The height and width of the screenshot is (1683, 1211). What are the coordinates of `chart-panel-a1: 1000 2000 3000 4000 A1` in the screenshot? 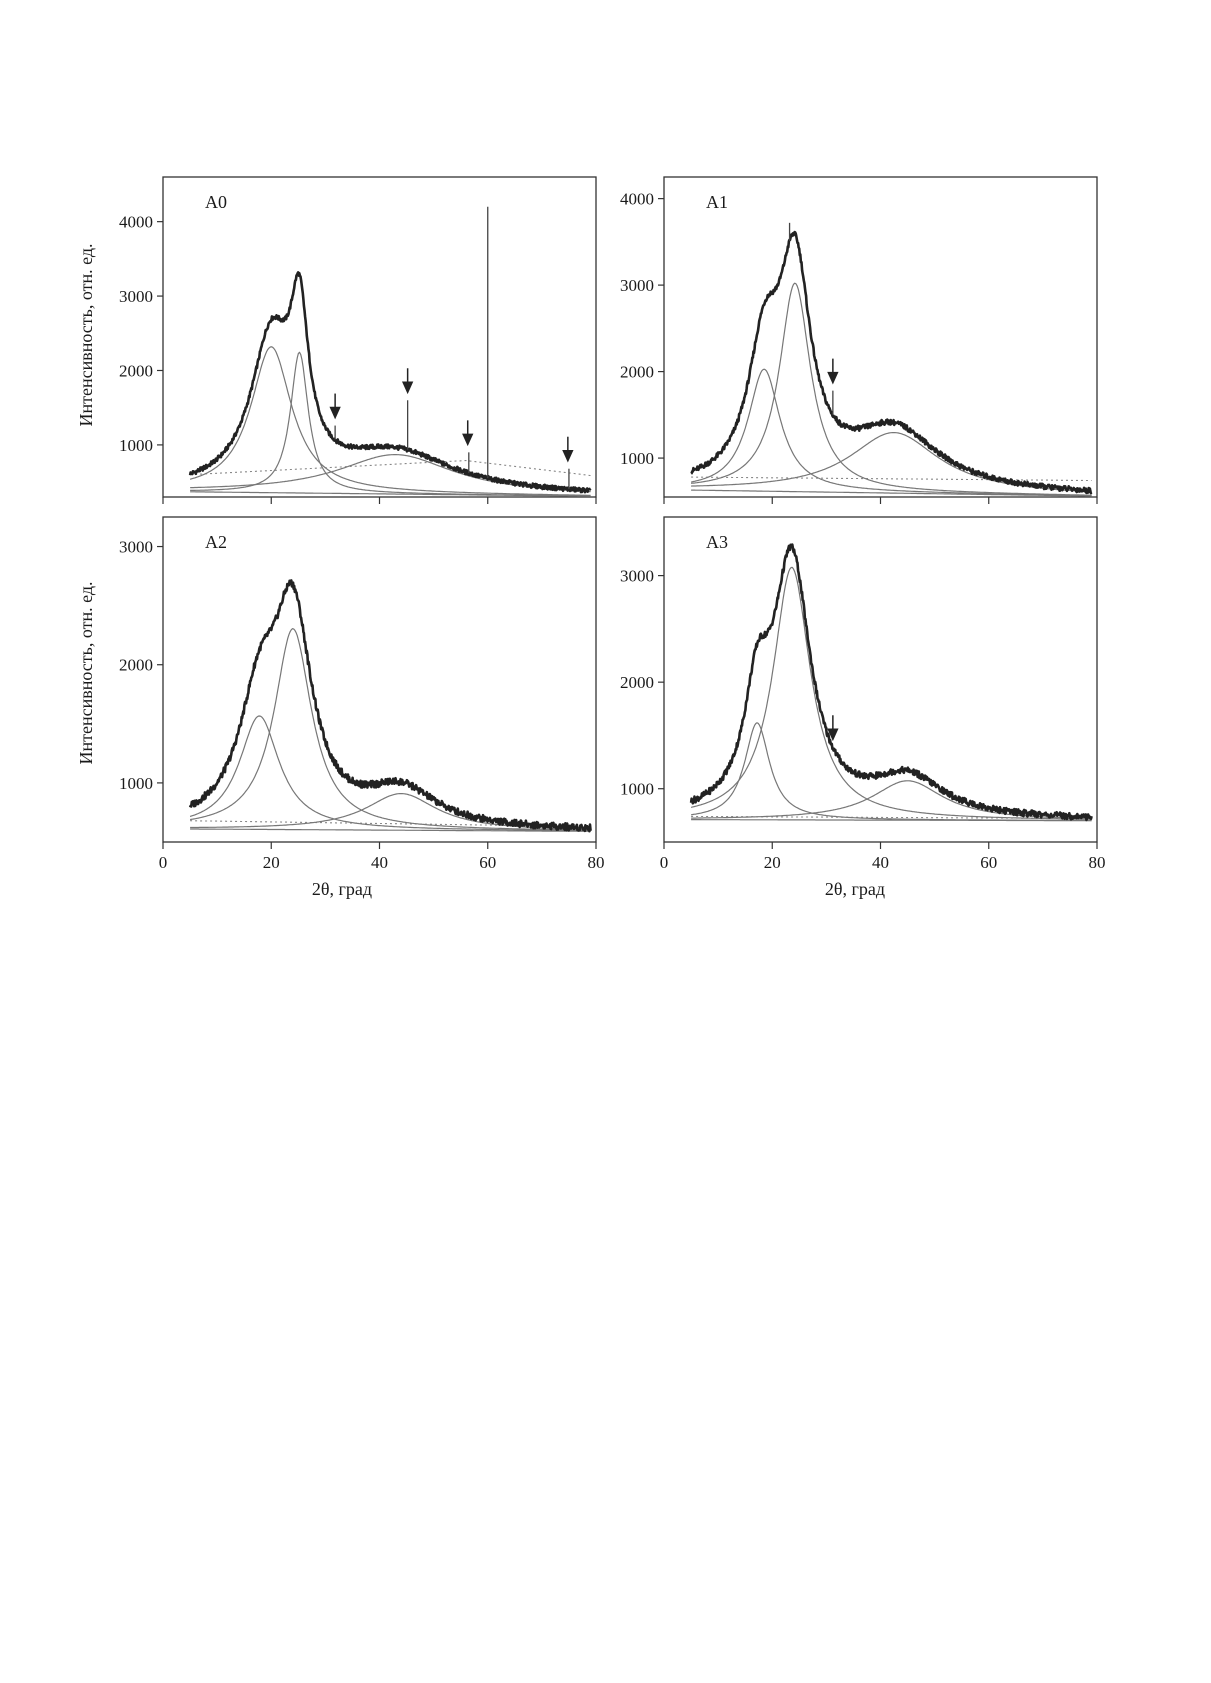 It's located at (859, 340).